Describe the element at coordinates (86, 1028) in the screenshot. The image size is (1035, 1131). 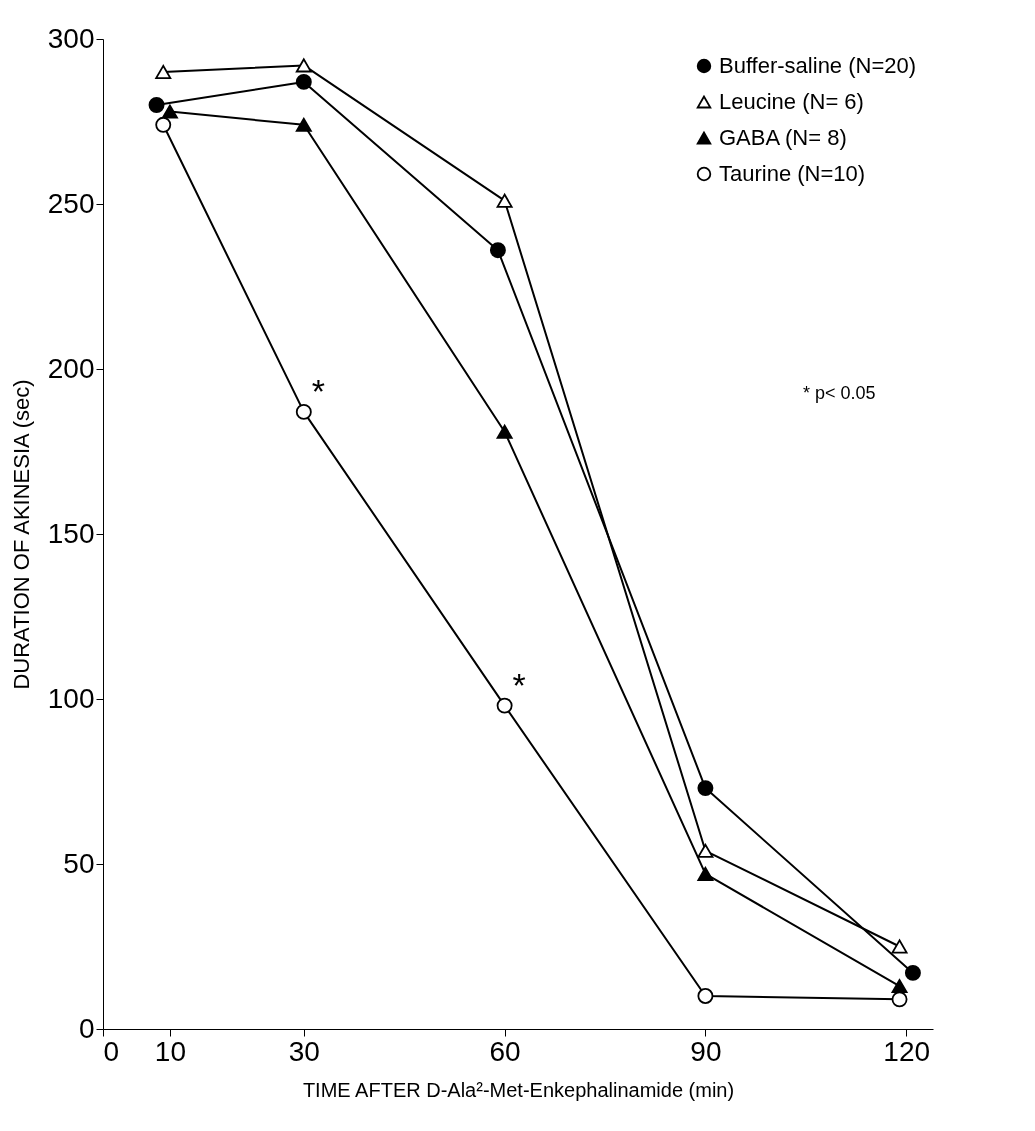
I see `y-tick-label: 0` at that location.